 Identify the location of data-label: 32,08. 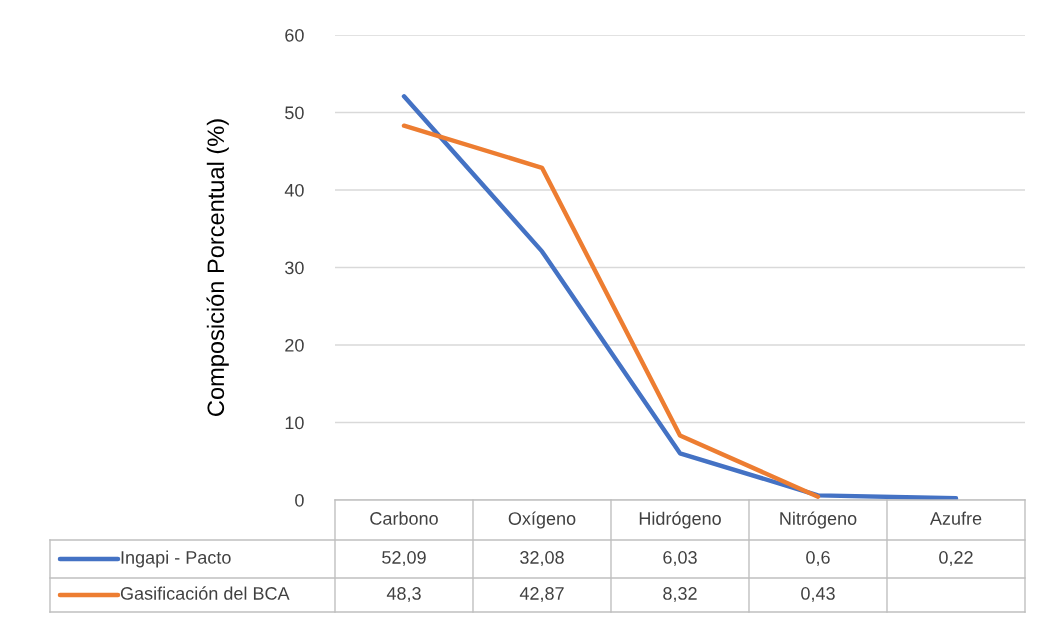
(542, 558).